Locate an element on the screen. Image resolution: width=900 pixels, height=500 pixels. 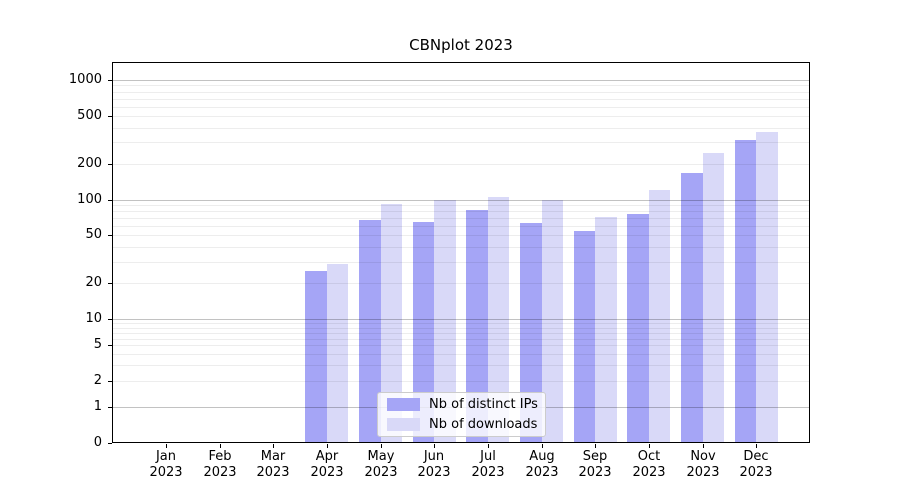
x-axis-tick-label: Aug 2023 is located at coordinates (542, 465).